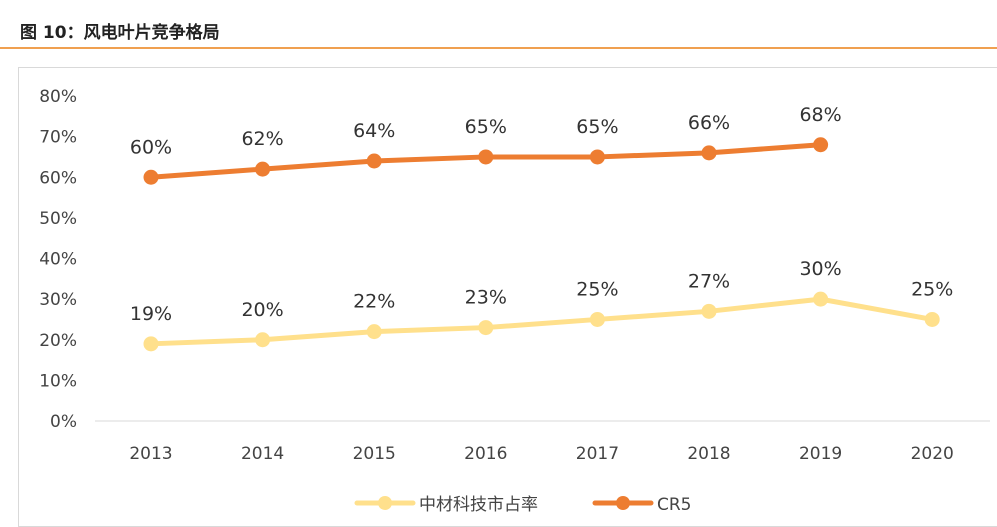 The image size is (997, 527). I want to click on x-tick-label: 2017, so click(597, 454).